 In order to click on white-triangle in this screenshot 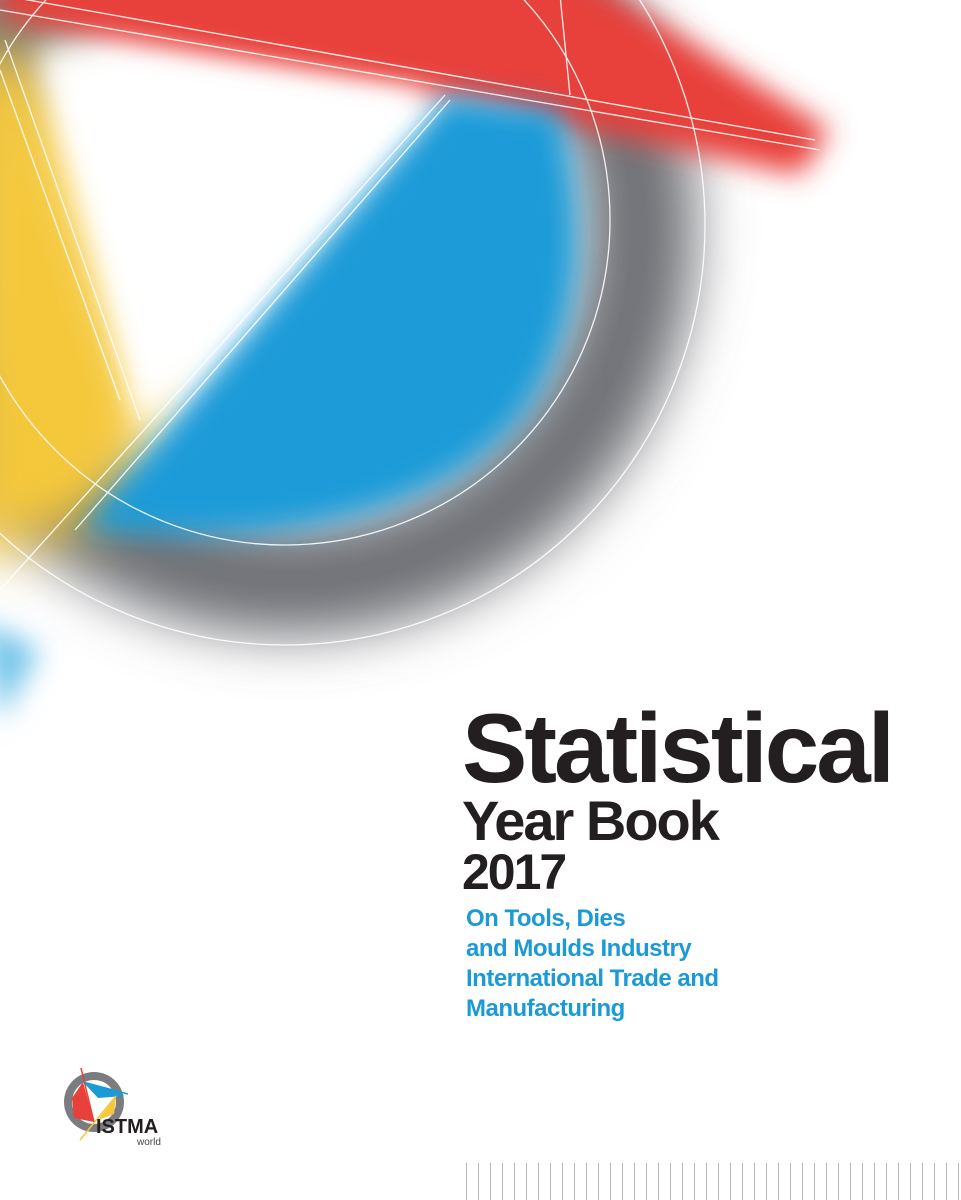, I will do `click(235, 240)`.